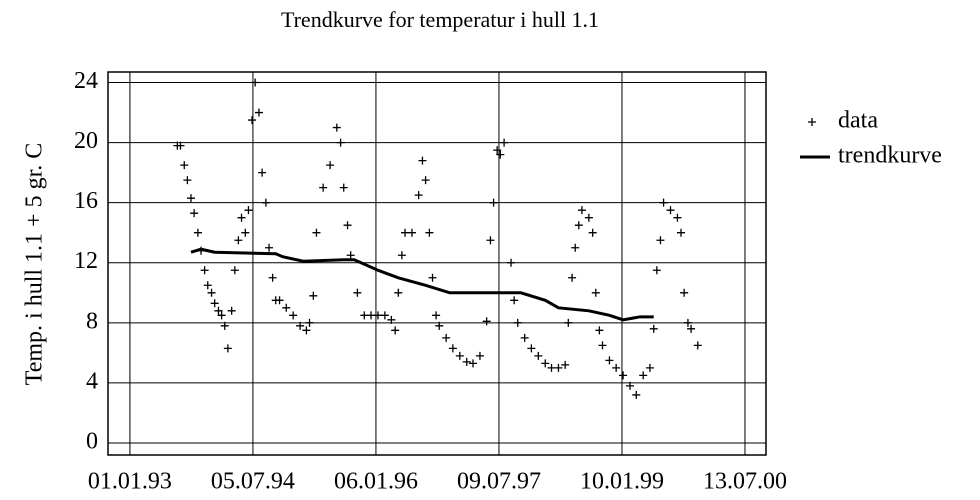  Describe the element at coordinates (86, 201) in the screenshot. I see `y-tick-label: 16` at that location.